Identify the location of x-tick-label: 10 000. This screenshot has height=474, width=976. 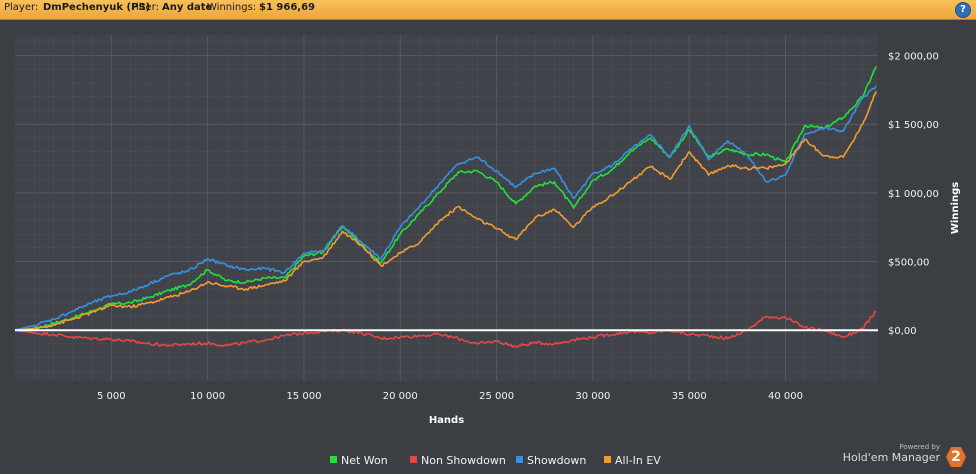
(207, 396).